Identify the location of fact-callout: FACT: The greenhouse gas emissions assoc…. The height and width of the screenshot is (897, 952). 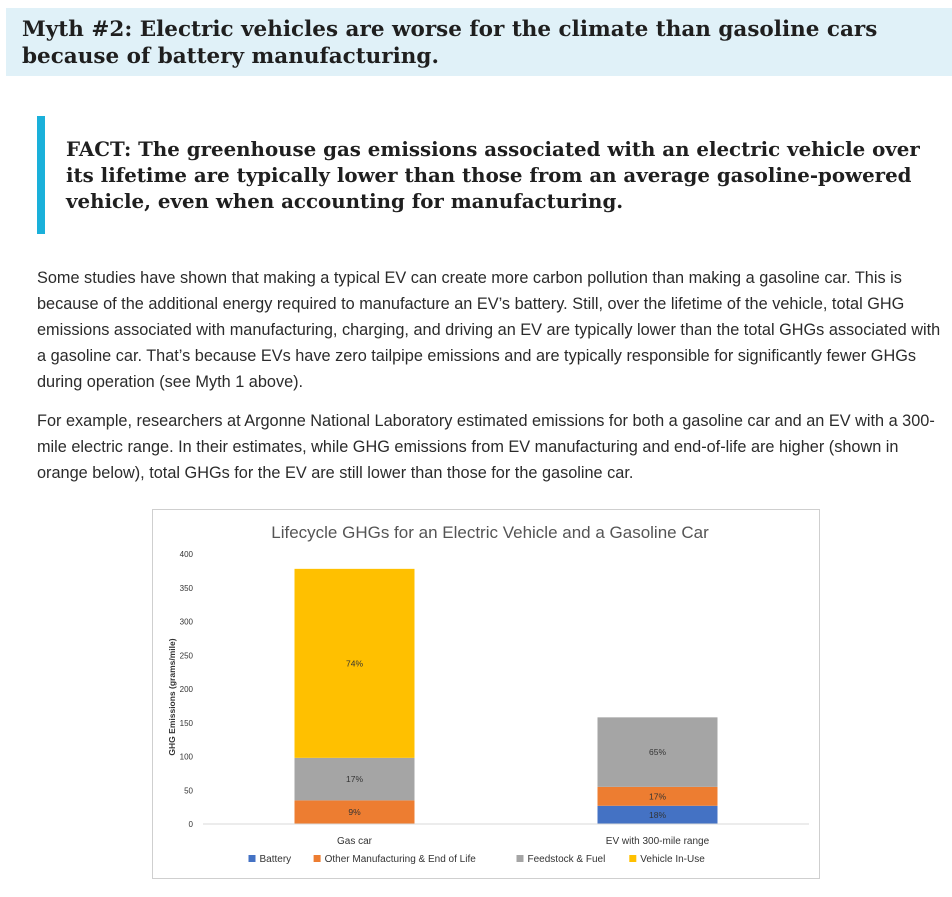
(487, 175).